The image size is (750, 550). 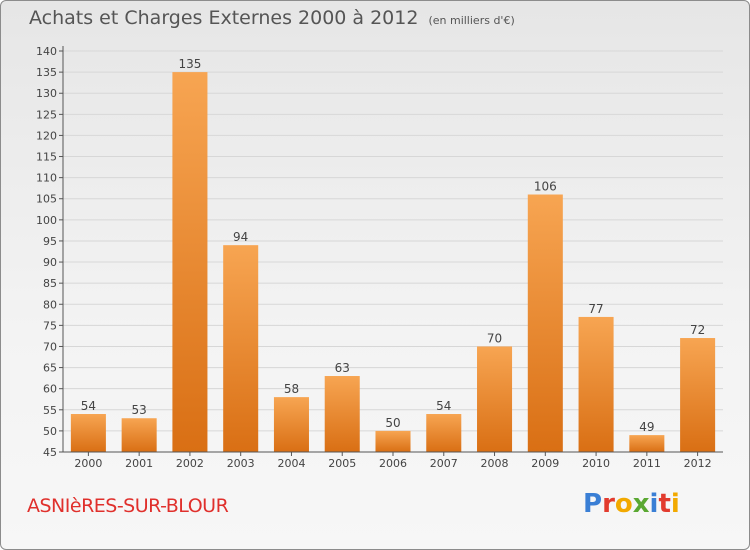 What do you see at coordinates (596, 384) in the screenshot?
I see `bar-2010` at bounding box center [596, 384].